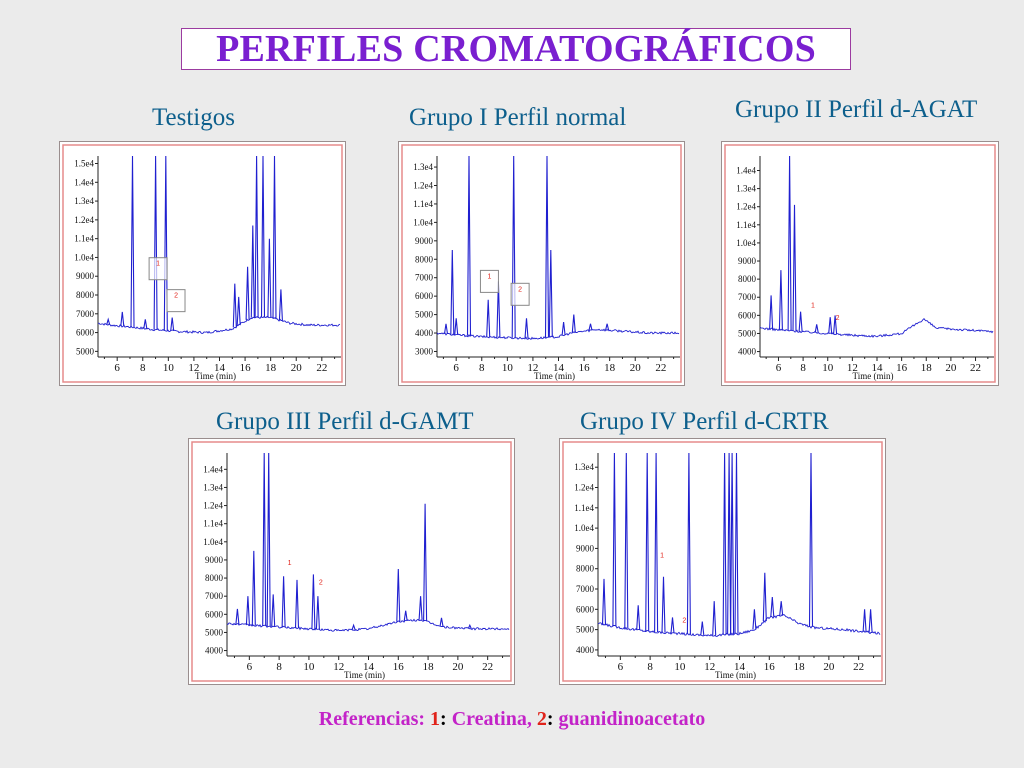 The image size is (1024, 768). What do you see at coordinates (84, 182) in the screenshot?
I see `y-tick-label: 1.4e4` at bounding box center [84, 182].